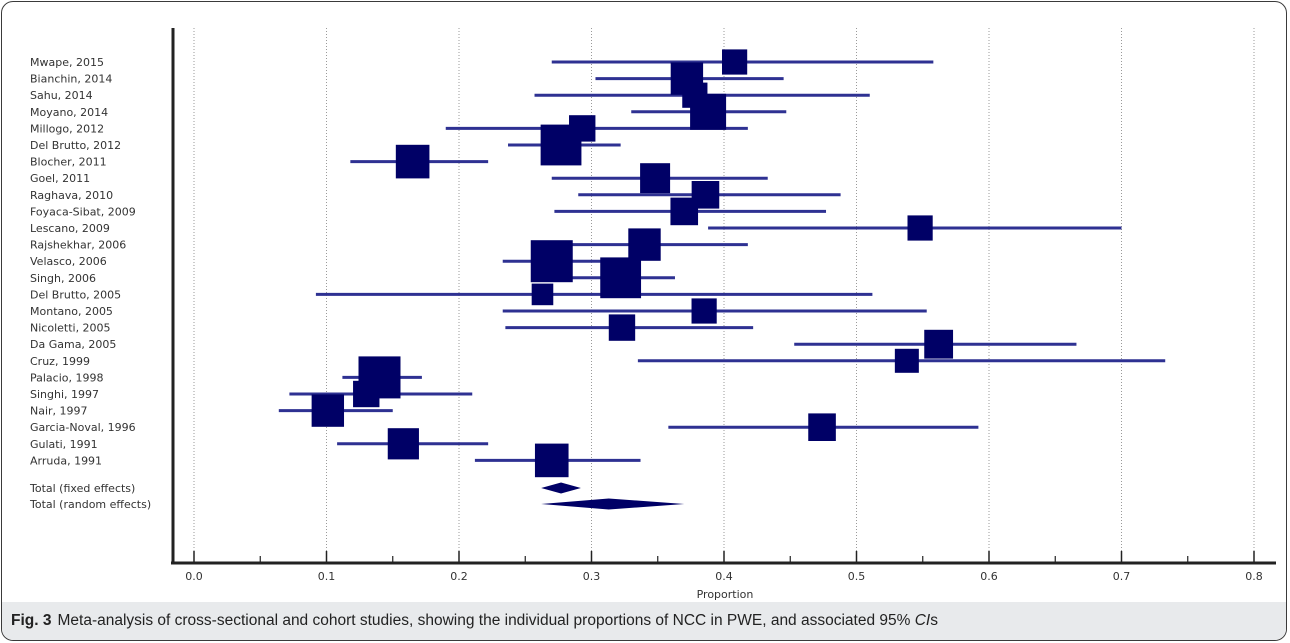  Describe the element at coordinates (459, 576) in the screenshot. I see `x-tick-label: 0.2` at that location.